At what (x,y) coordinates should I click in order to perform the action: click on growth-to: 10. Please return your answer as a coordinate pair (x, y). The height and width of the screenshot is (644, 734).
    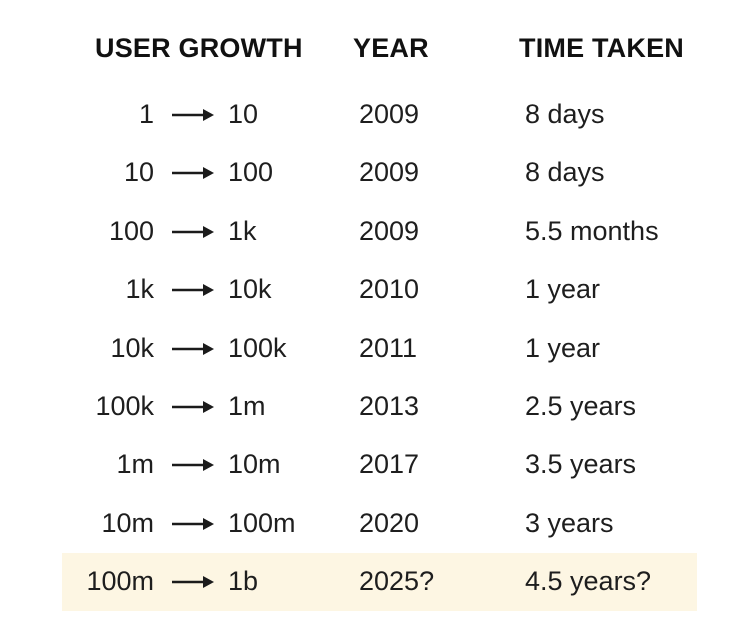
    Looking at the image, I should click on (243, 114).